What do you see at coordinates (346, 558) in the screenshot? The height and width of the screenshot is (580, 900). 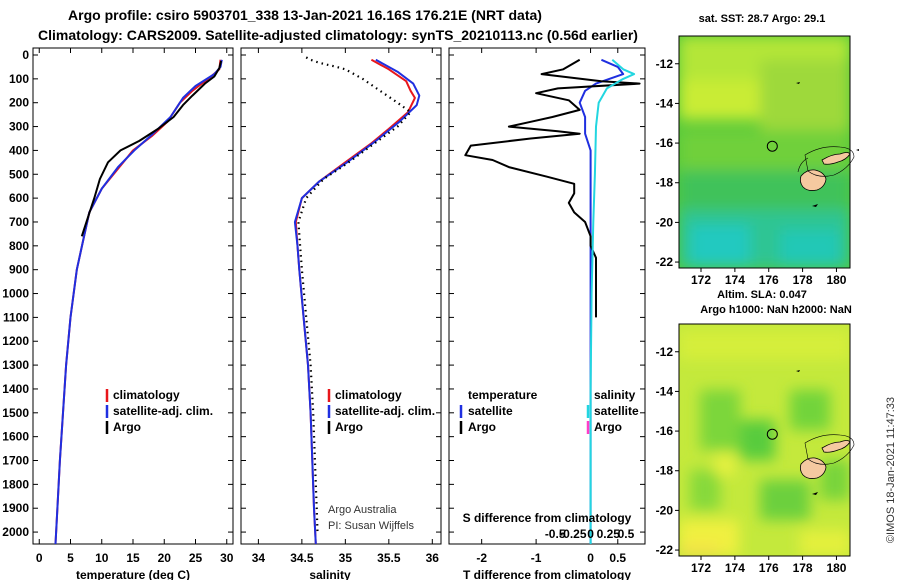 I see `x-tick-label: 35` at bounding box center [346, 558].